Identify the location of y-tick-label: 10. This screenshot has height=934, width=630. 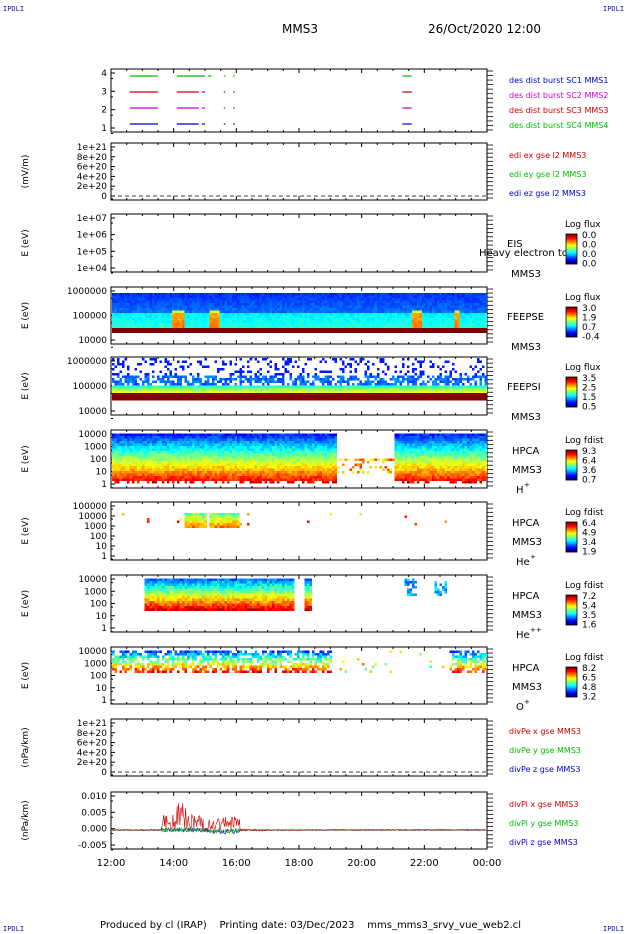
(102, 473).